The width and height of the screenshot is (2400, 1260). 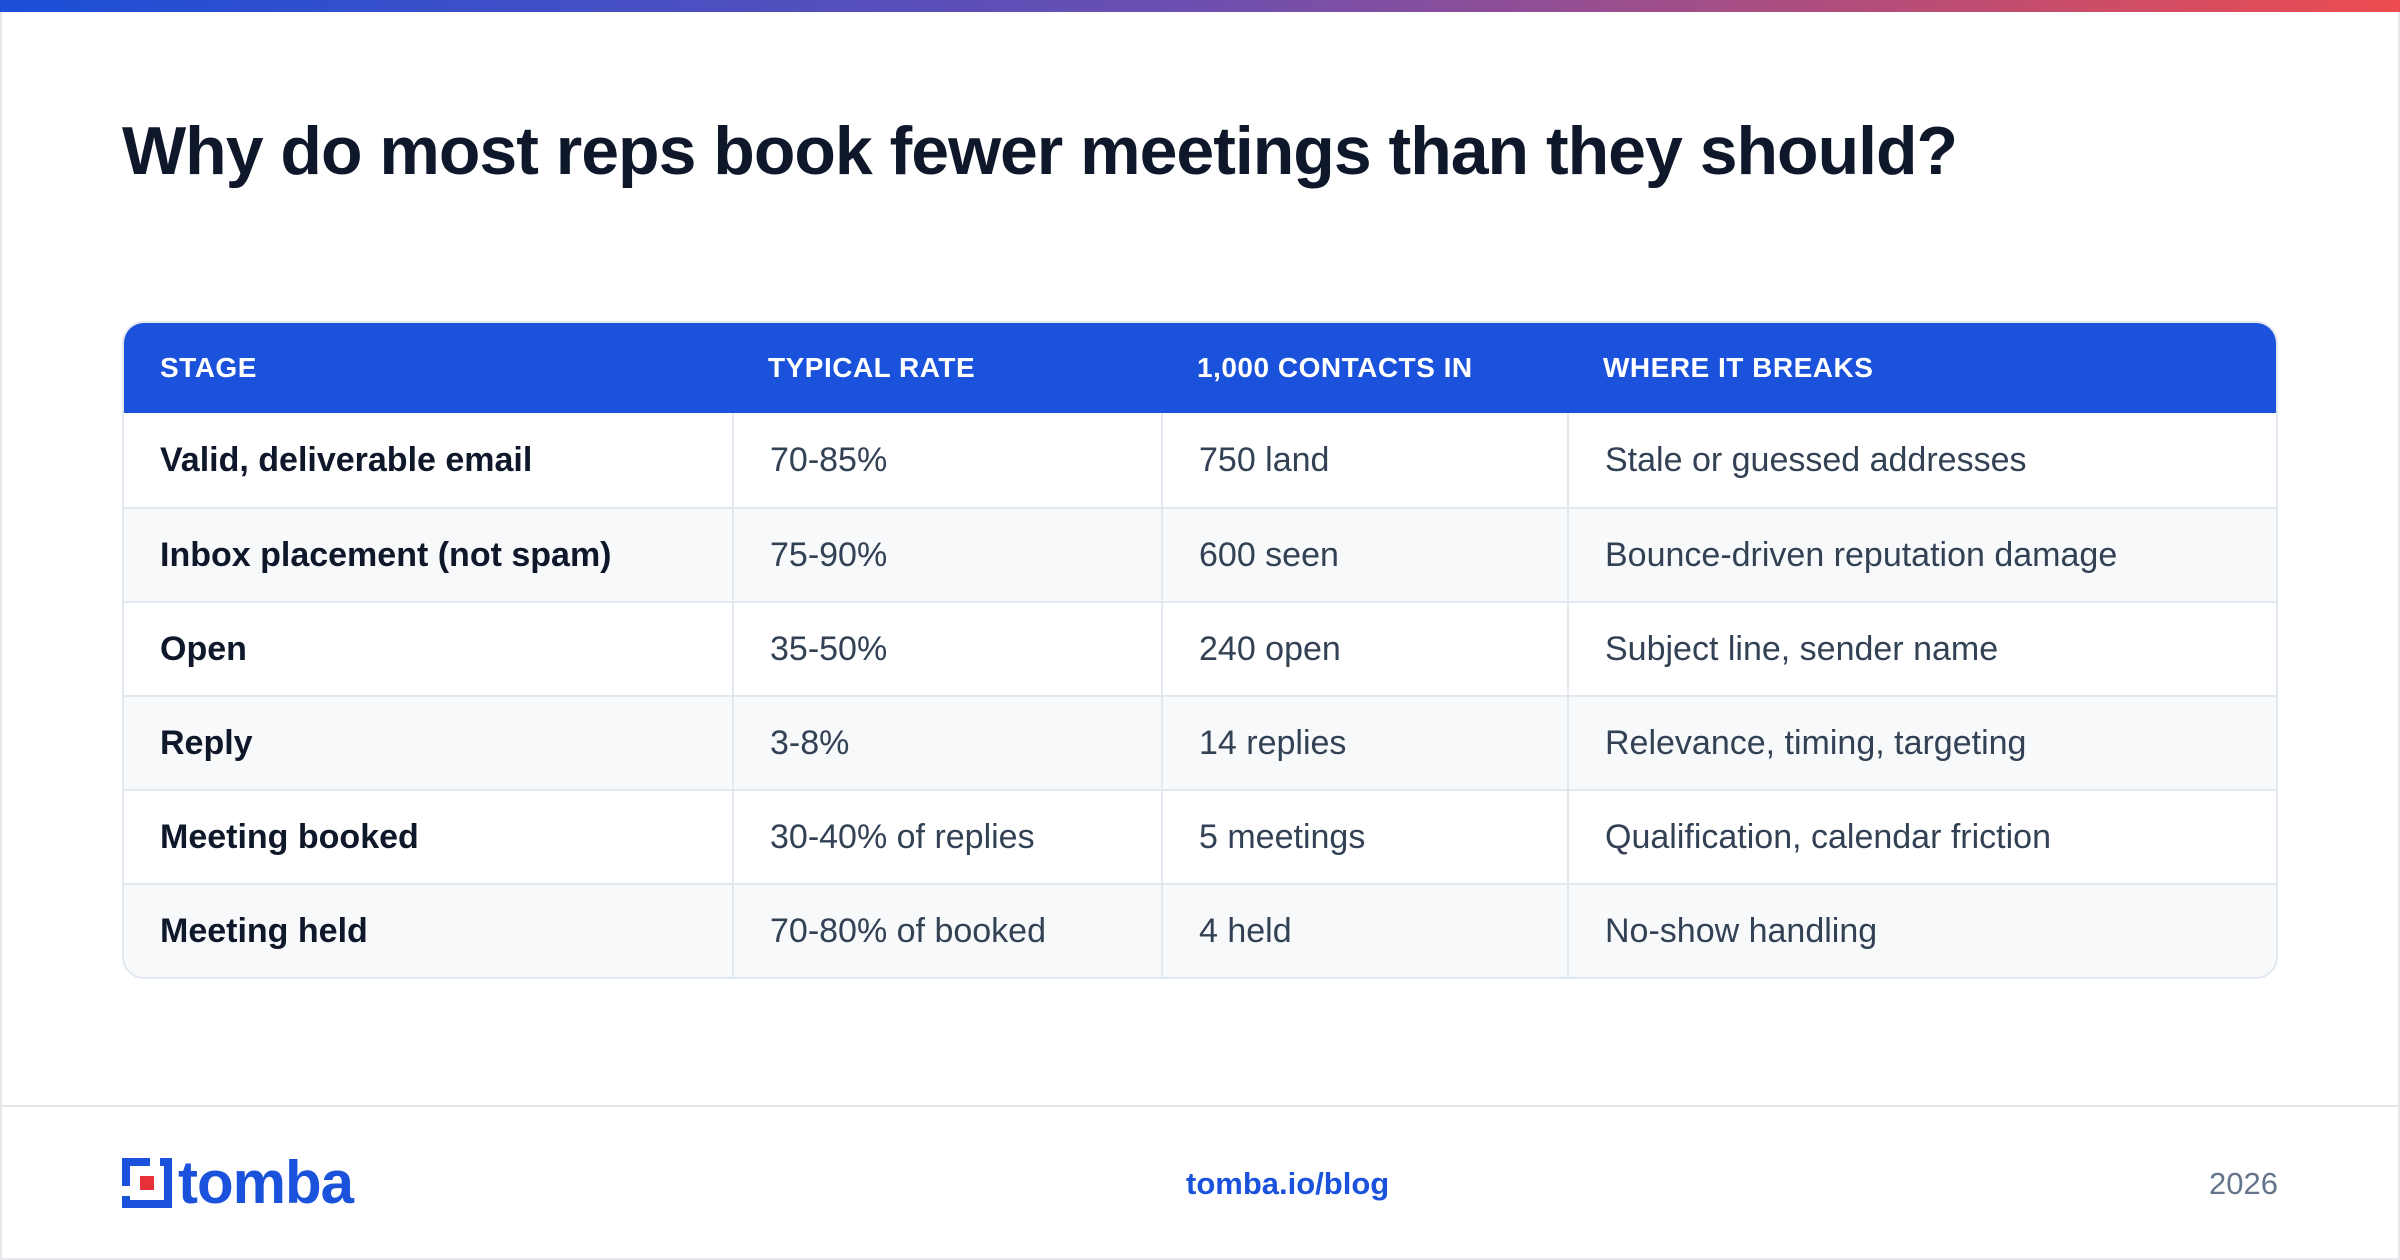 What do you see at coordinates (1921, 460) in the screenshot?
I see `cell-breaks: Stale or guessed addresses` at bounding box center [1921, 460].